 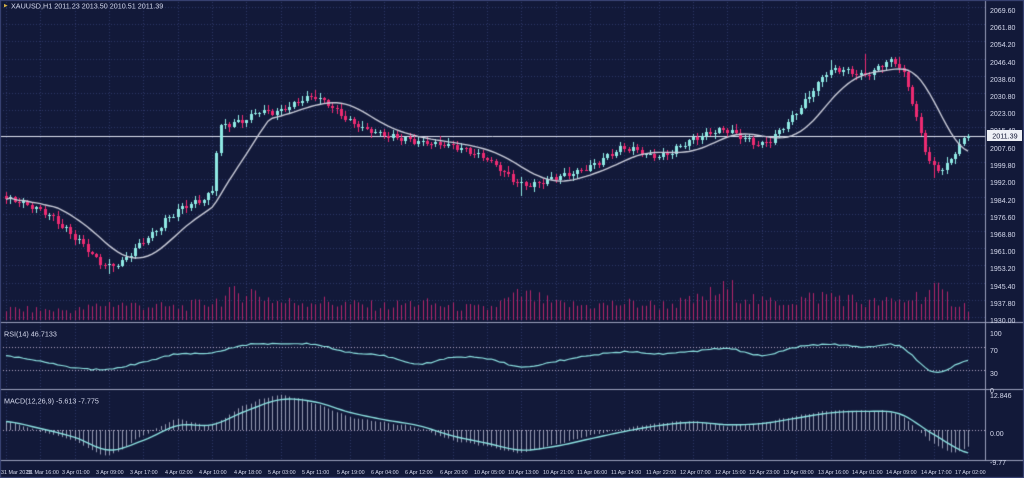 What do you see at coordinates (1001, 396) in the screenshot?
I see `macd-tick-label: 12.846` at bounding box center [1001, 396].